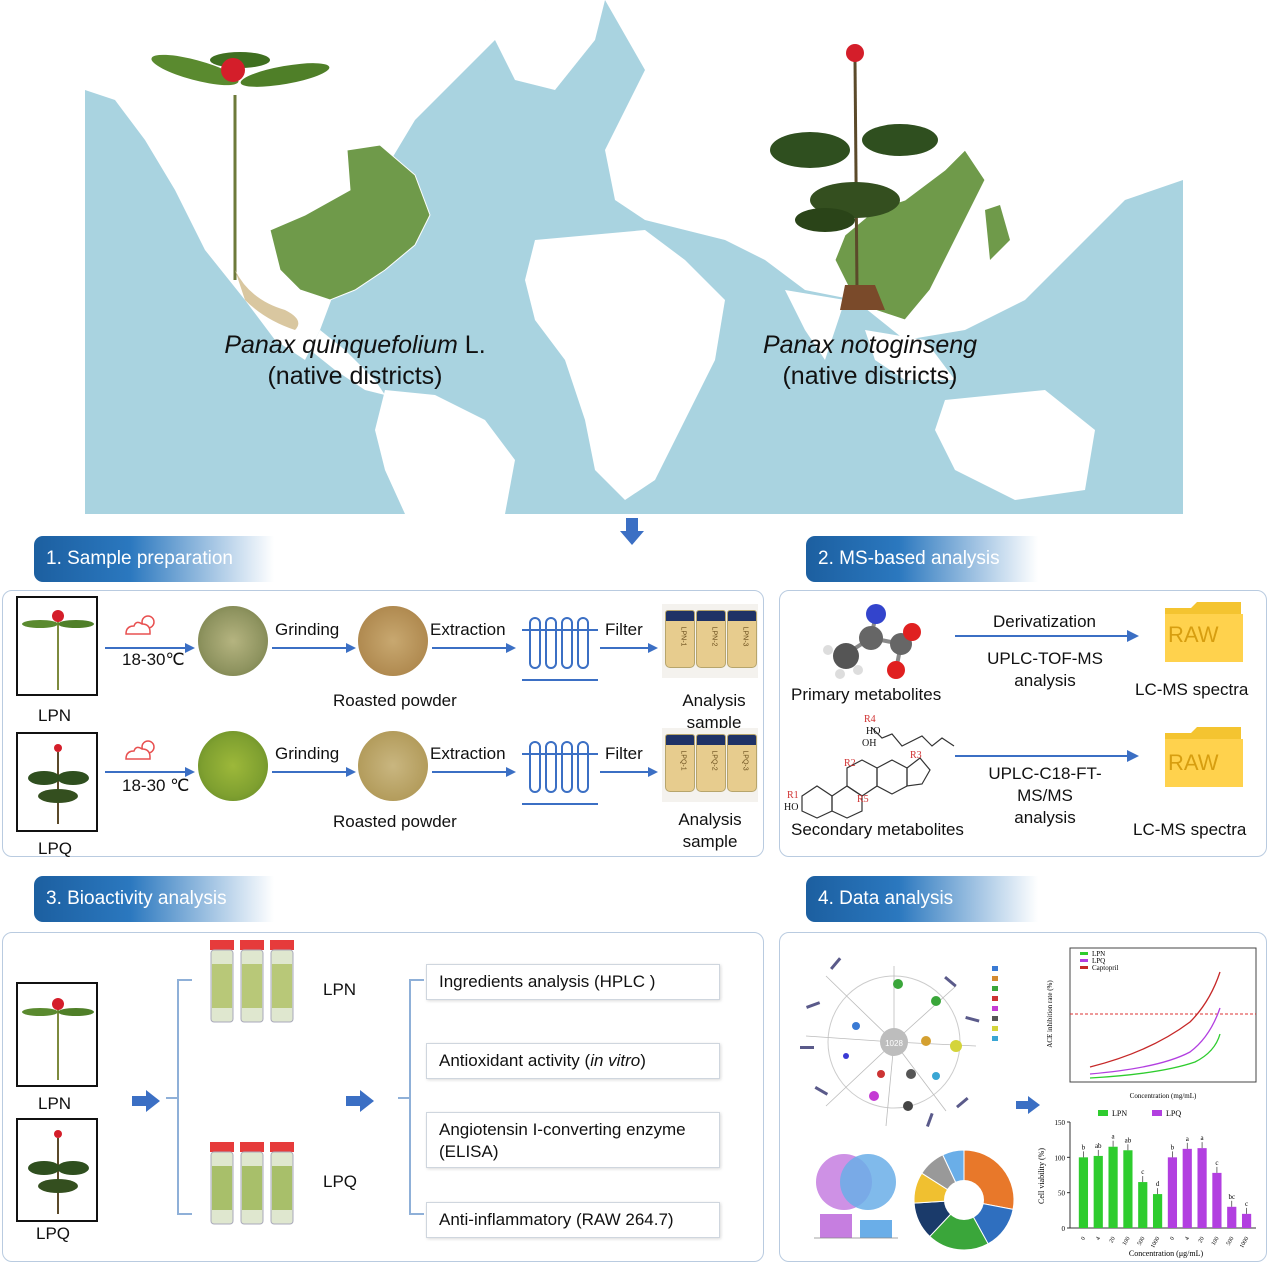  What do you see at coordinates (624, 753) in the screenshot?
I see `lpq-filter-label: Filter` at bounding box center [624, 753].